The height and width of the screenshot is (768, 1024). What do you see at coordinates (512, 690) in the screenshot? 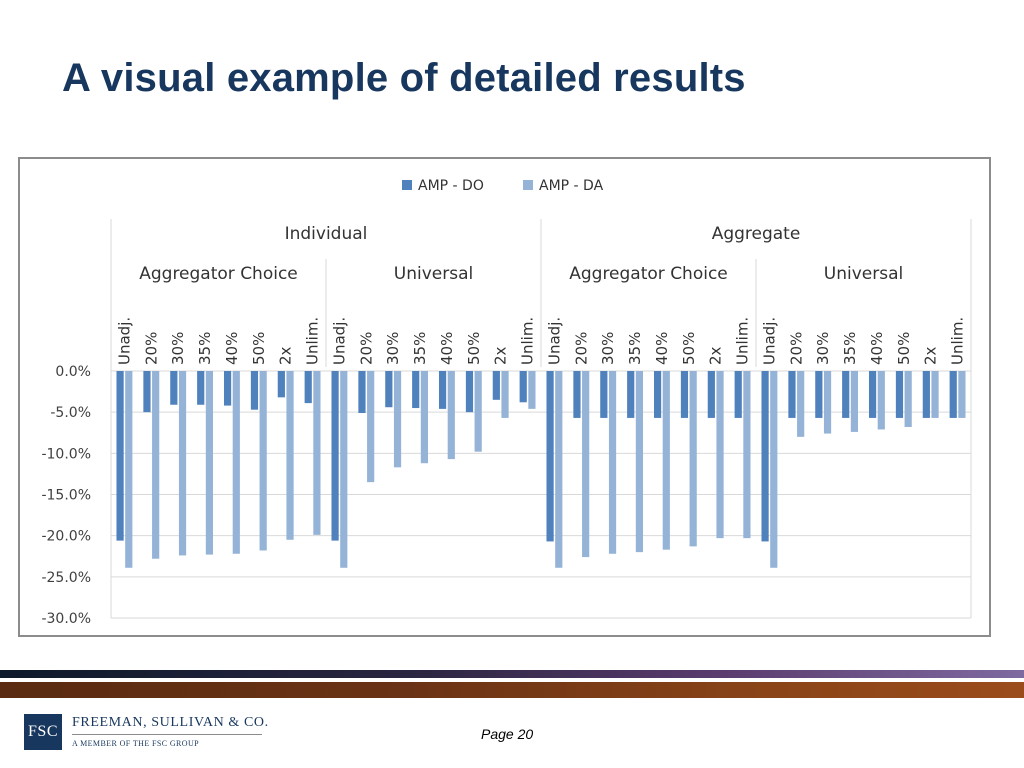
I see `footer-band-copper` at bounding box center [512, 690].